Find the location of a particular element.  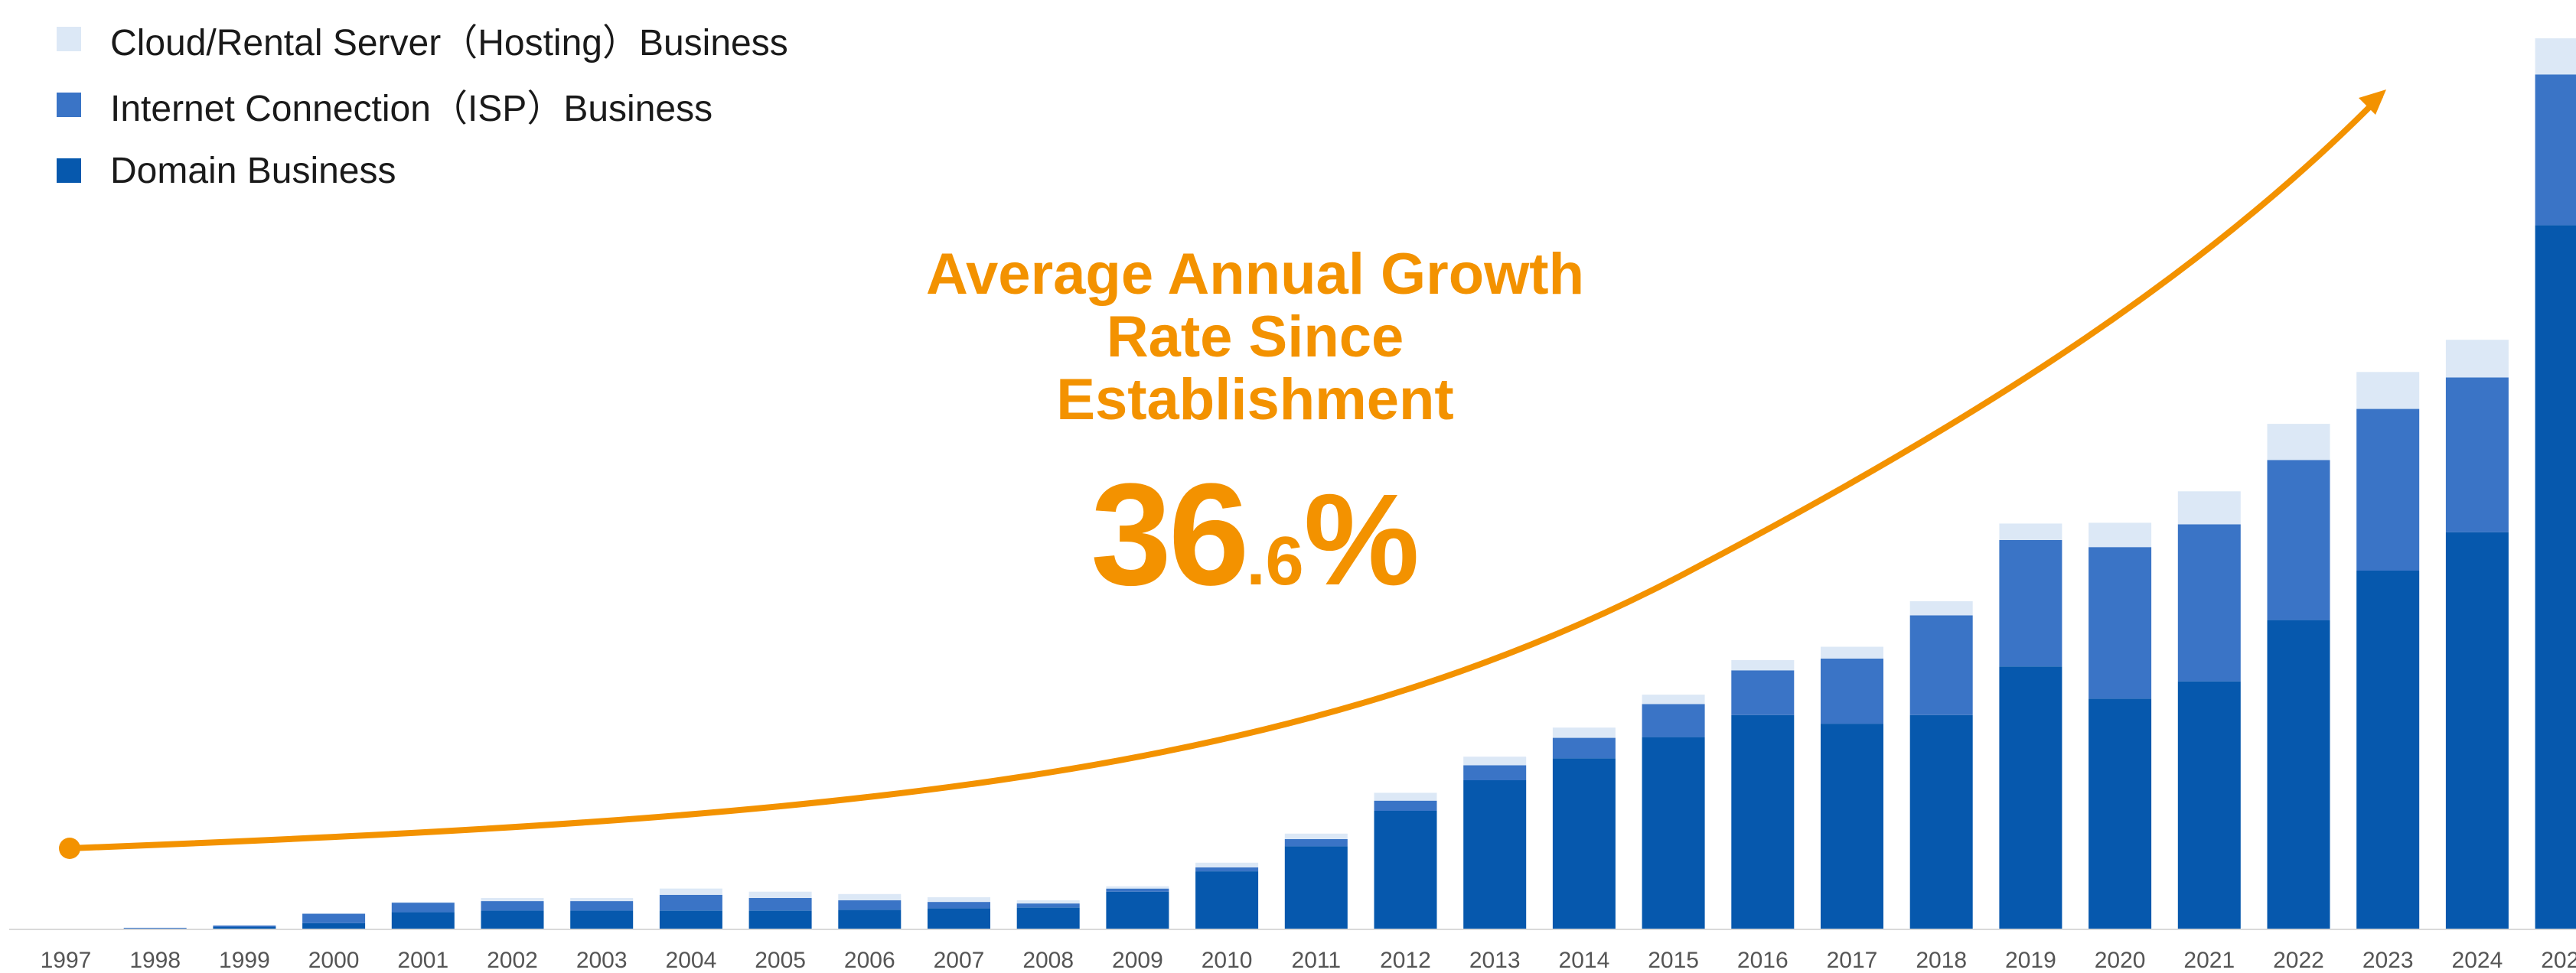

x-tick-label-2006: 2006 is located at coordinates (870, 961).